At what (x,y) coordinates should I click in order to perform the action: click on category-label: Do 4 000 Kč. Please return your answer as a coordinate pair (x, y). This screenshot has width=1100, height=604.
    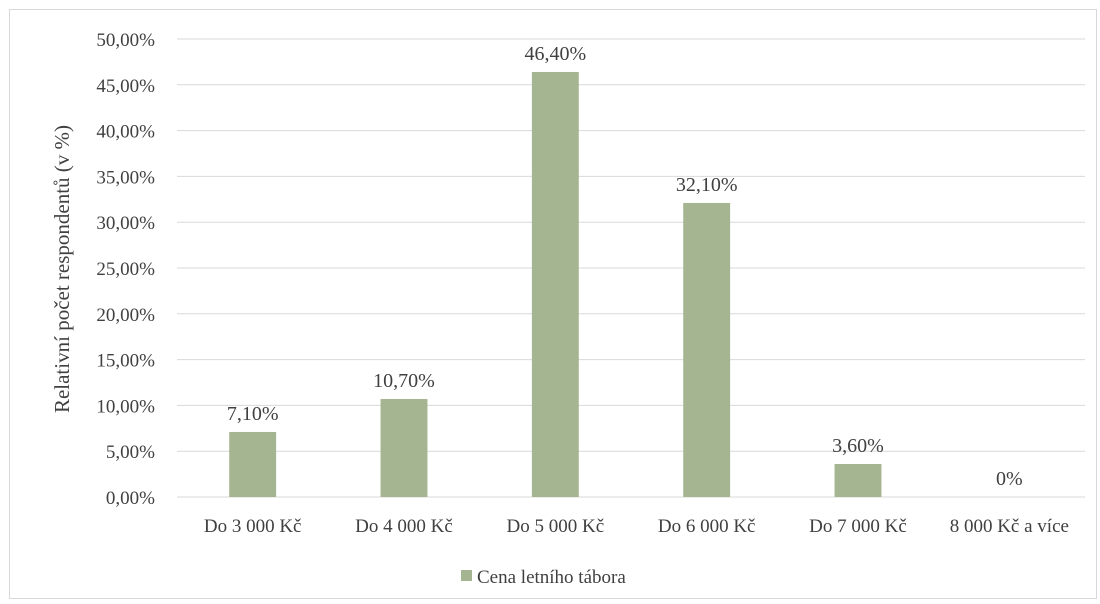
    Looking at the image, I should click on (404, 526).